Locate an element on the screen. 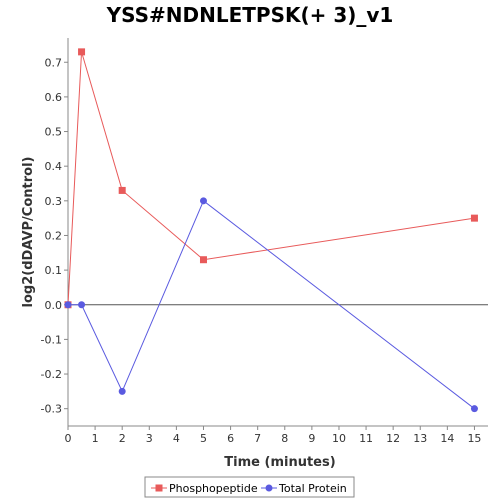 Image resolution: width=500 pixels, height=500 pixels. chart-title: YSS#NDNLETPSK(+ 3)_v1 is located at coordinates (250, 15).